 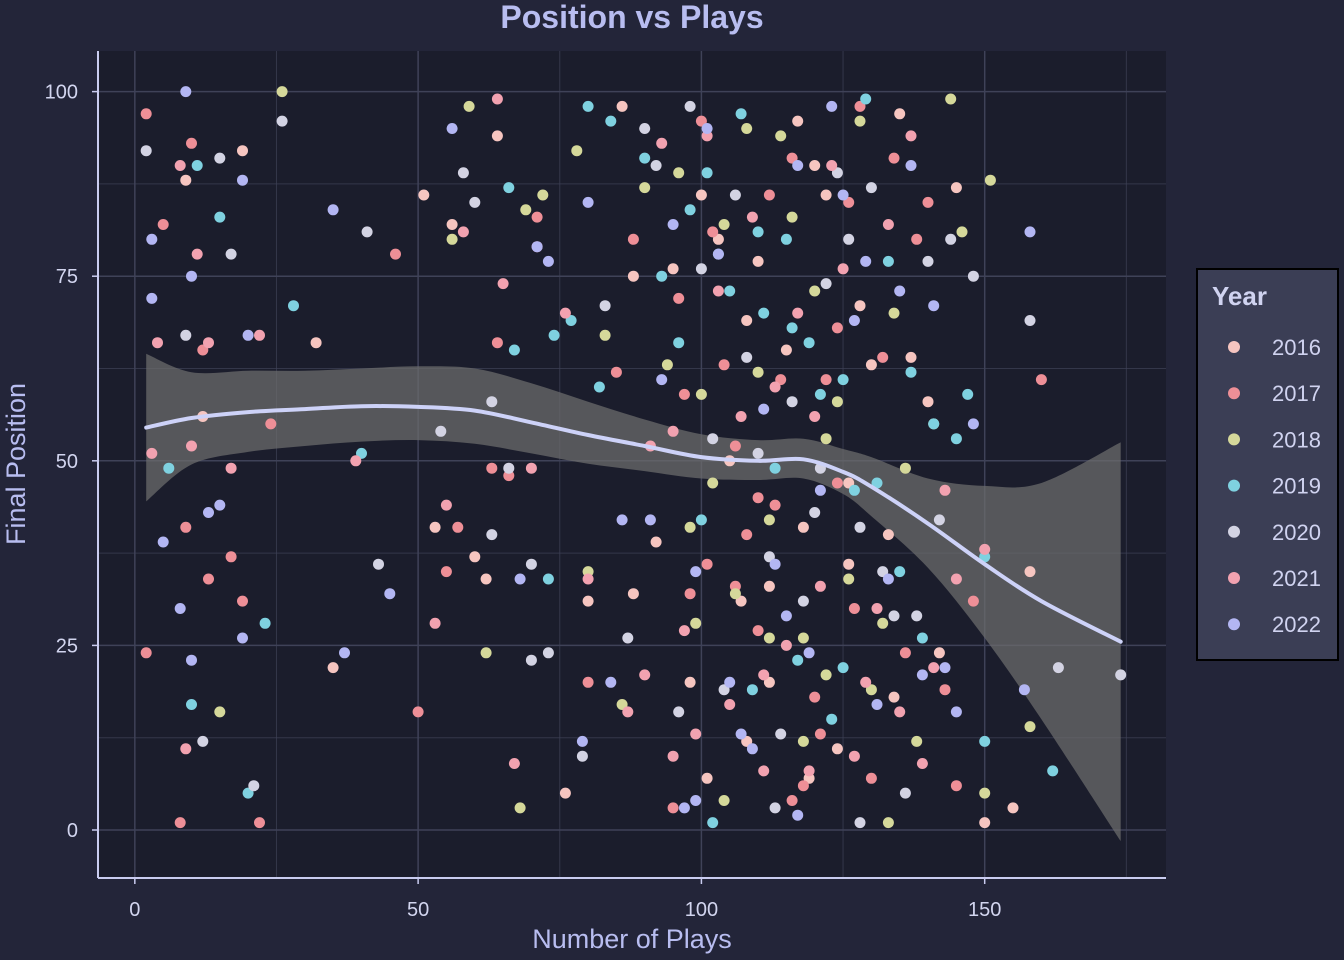 What do you see at coordinates (1274, 624) in the screenshot?
I see `legend-item: 2022` at bounding box center [1274, 624].